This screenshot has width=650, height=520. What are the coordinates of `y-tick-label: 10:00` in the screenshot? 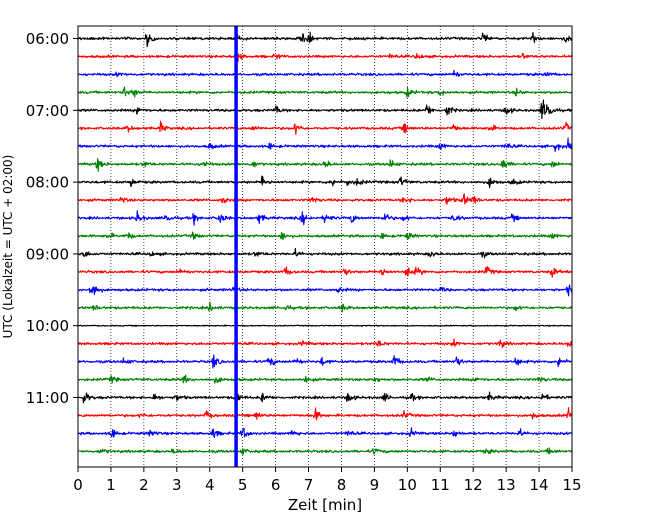 It's located at (47, 326).